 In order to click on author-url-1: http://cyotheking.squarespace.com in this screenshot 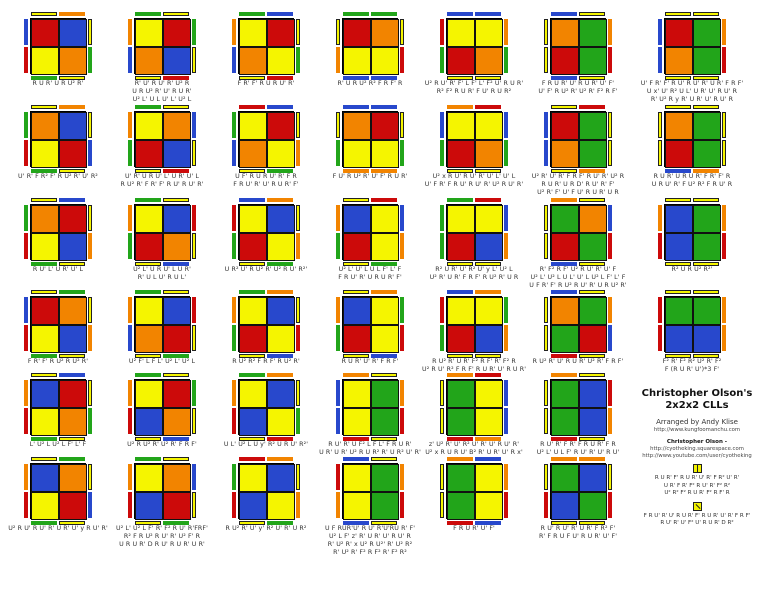, I will do `click(697, 449)`.